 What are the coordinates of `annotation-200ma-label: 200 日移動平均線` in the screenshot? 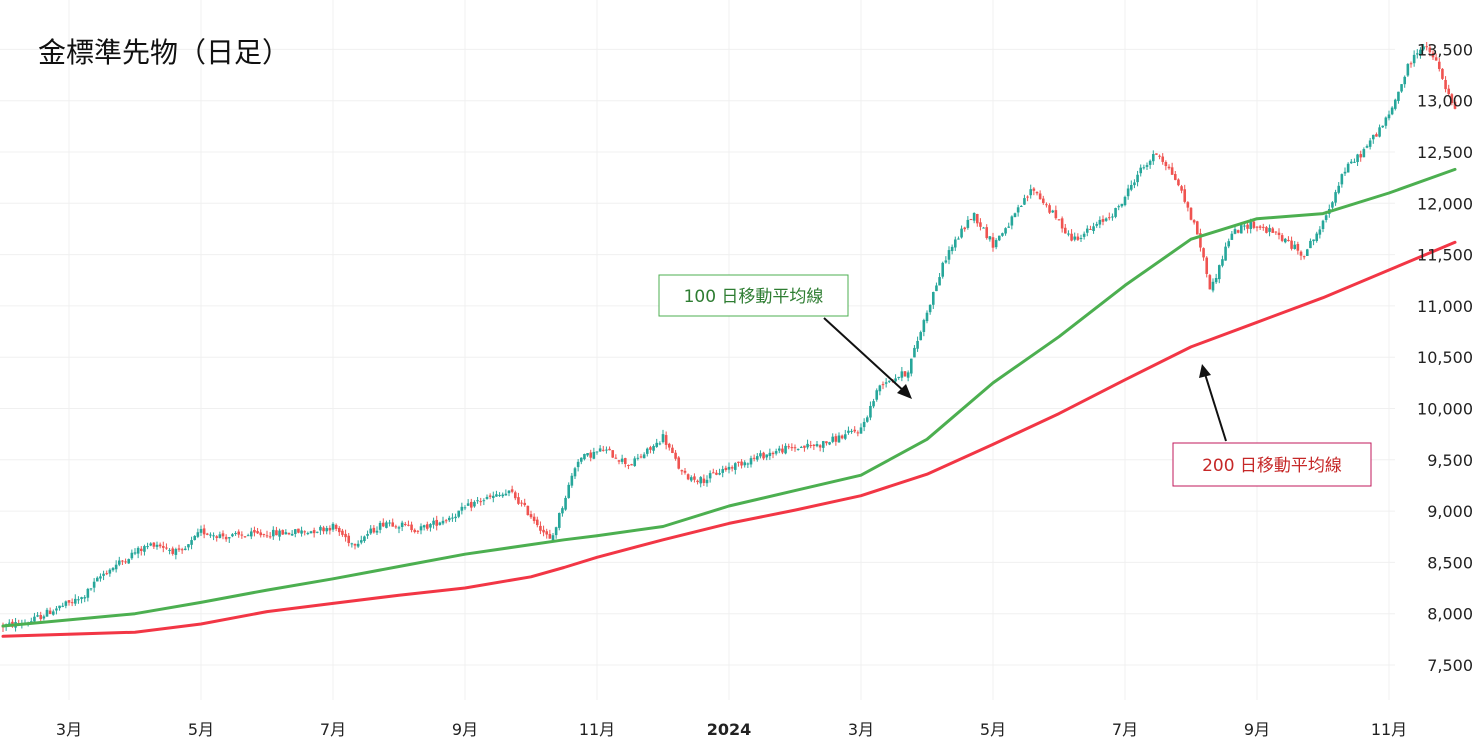 It's located at (1272, 466).